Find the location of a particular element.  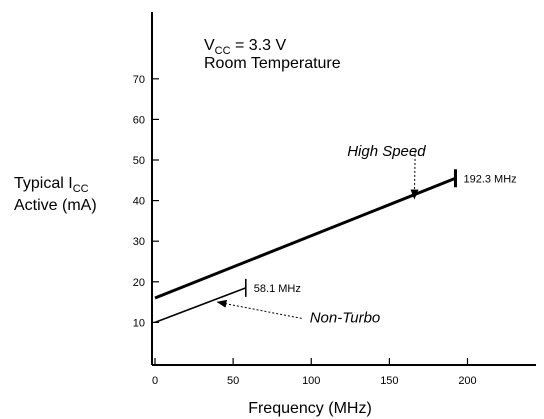

y-tick-label: 40 is located at coordinates (139, 202).